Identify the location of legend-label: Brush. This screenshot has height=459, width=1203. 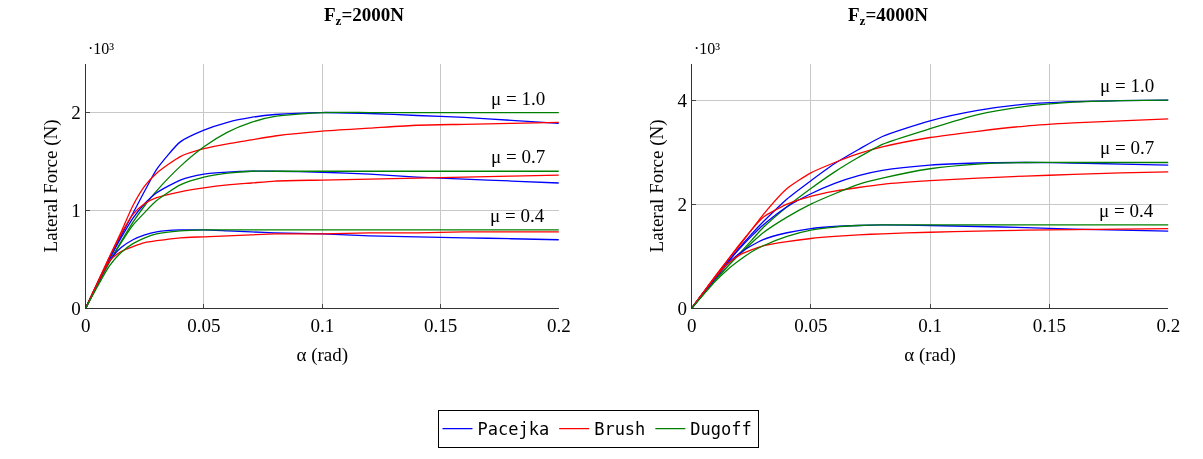
(620, 429).